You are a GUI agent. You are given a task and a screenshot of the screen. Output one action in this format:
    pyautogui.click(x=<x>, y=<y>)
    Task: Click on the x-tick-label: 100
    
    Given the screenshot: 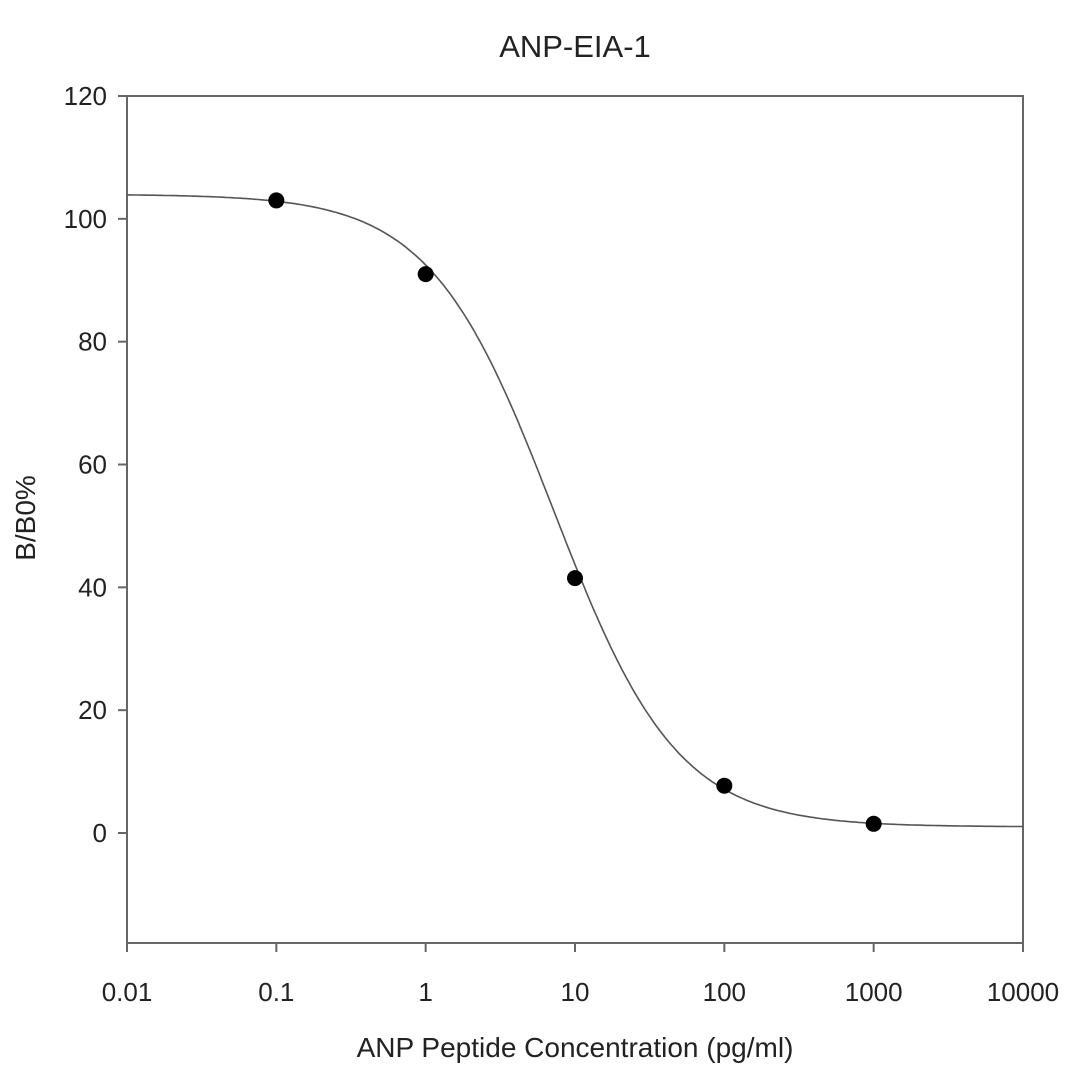 What is the action you would take?
    pyautogui.click(x=724, y=992)
    